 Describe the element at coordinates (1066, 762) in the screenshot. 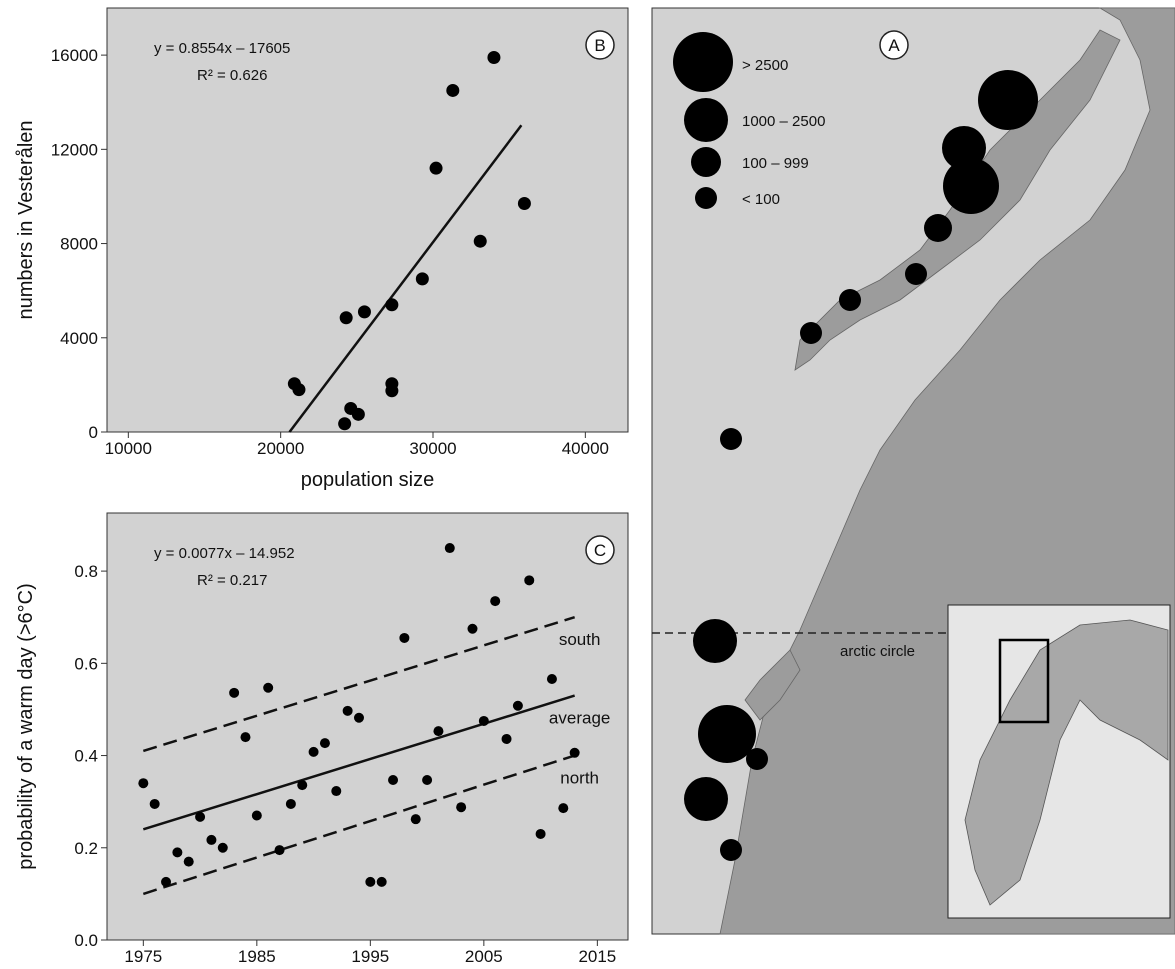

I see `inset-land` at that location.